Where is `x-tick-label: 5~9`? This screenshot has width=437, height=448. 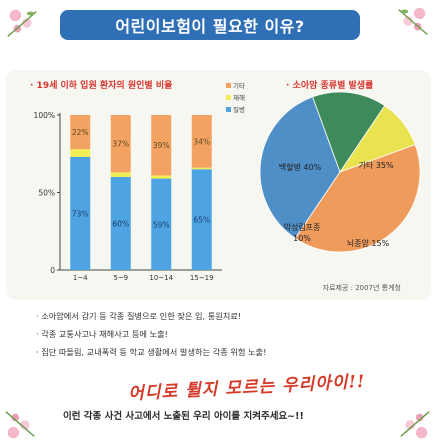
x-tick-label: 5~9 is located at coordinates (120, 278).